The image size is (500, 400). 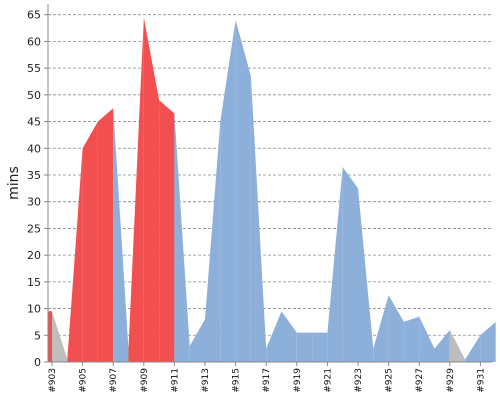 I want to click on y-tick-label: 40, so click(x=34, y=148).